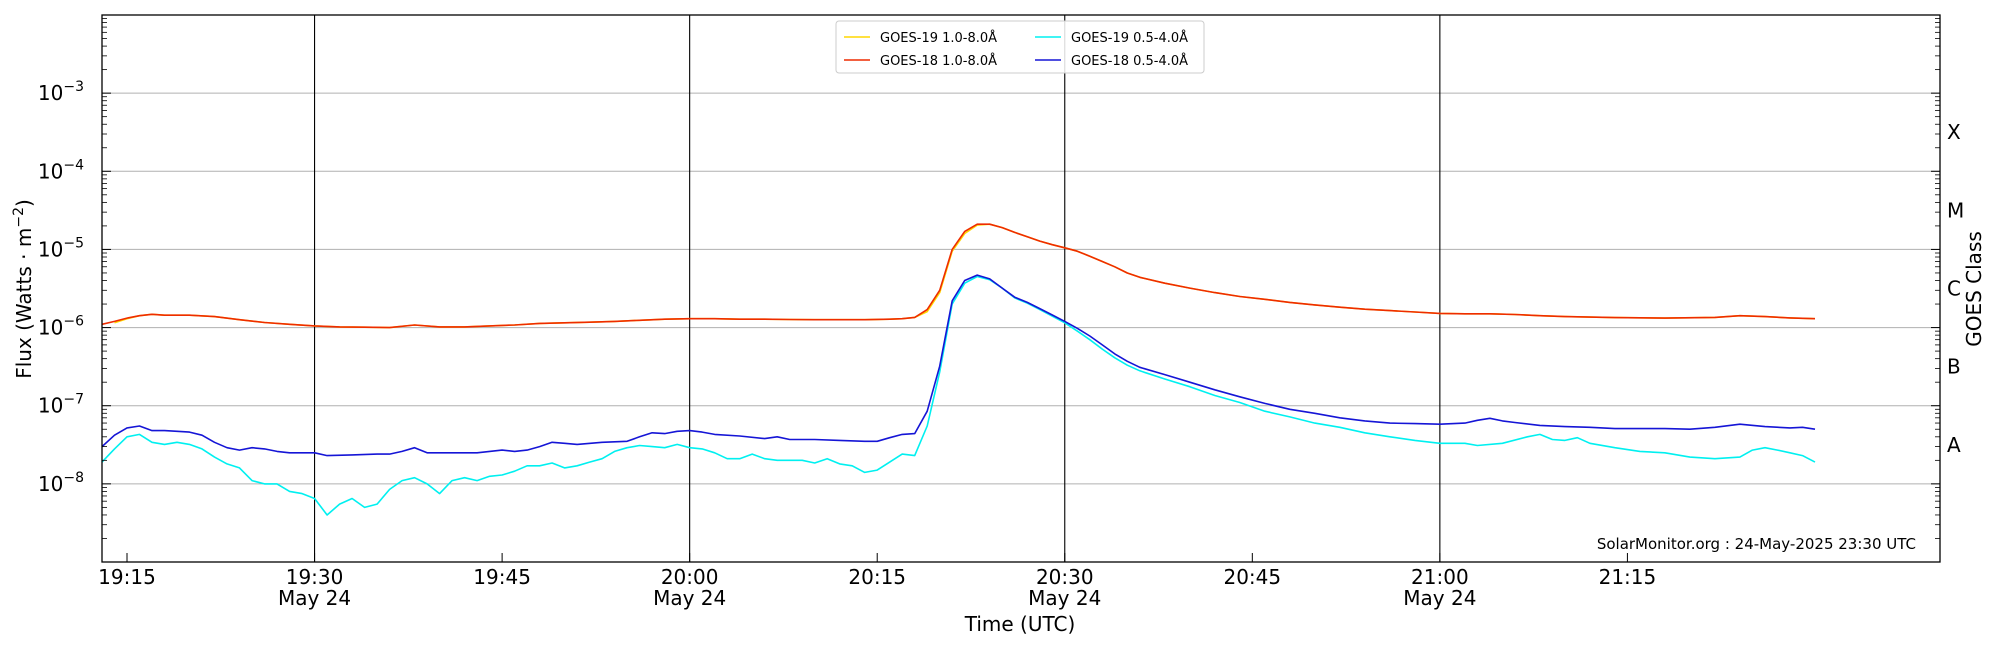  I want to click on legend-label-goes18-long: GOES-18 1.0-8.0Å, so click(938, 61).